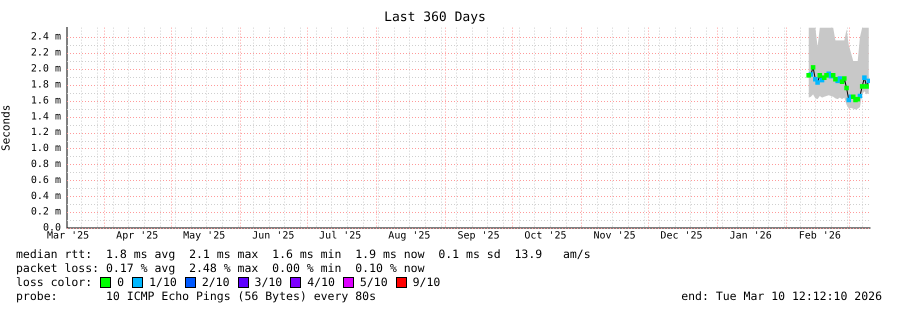 Image resolution: width=897 pixels, height=310 pixels. Describe the element at coordinates (45, 69) in the screenshot. I see `y-tick-label: 2.0 m` at that location.